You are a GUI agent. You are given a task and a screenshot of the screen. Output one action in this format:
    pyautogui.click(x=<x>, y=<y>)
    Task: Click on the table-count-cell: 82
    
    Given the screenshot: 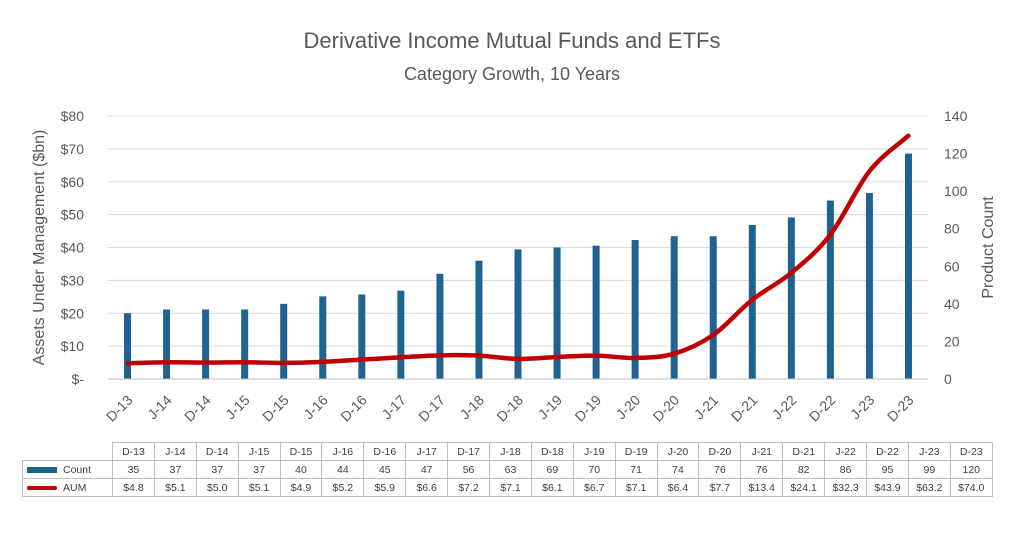 What is the action you would take?
    pyautogui.click(x=804, y=469)
    